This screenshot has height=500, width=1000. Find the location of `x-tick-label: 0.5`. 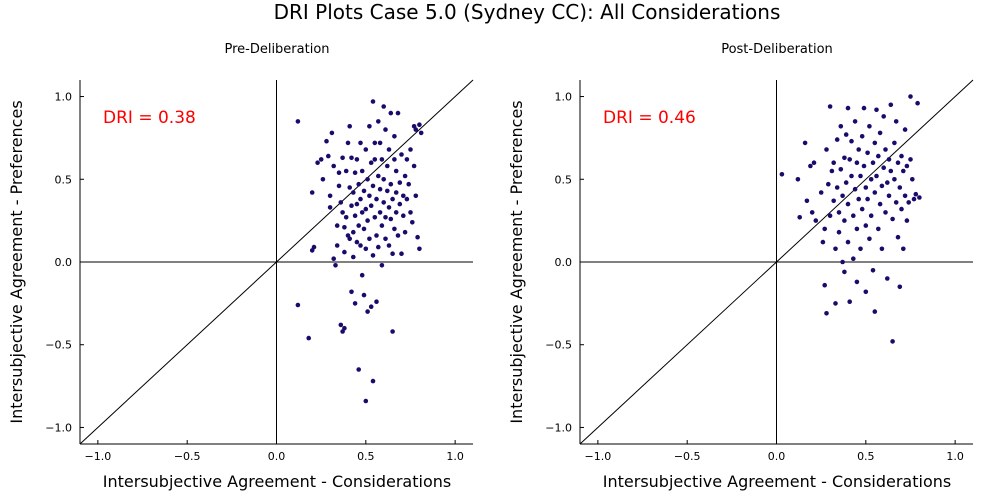

x-tick-label: 0.5 is located at coordinates (866, 456).